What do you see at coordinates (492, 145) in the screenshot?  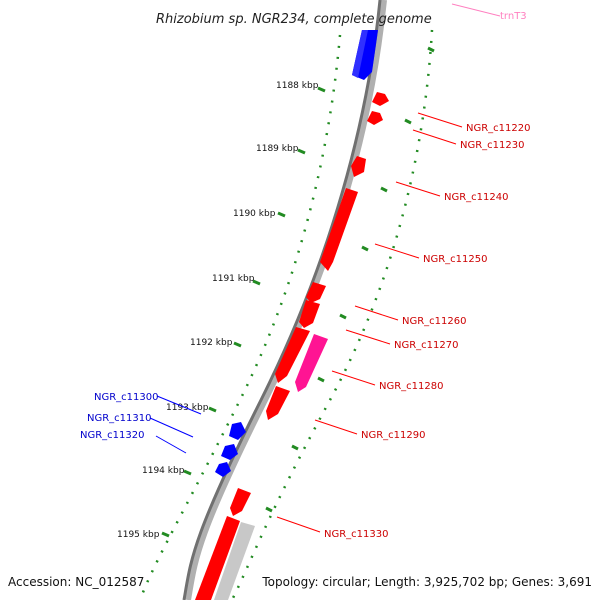 I see `label-NGR_c11230: NGR_c11230` at bounding box center [492, 145].